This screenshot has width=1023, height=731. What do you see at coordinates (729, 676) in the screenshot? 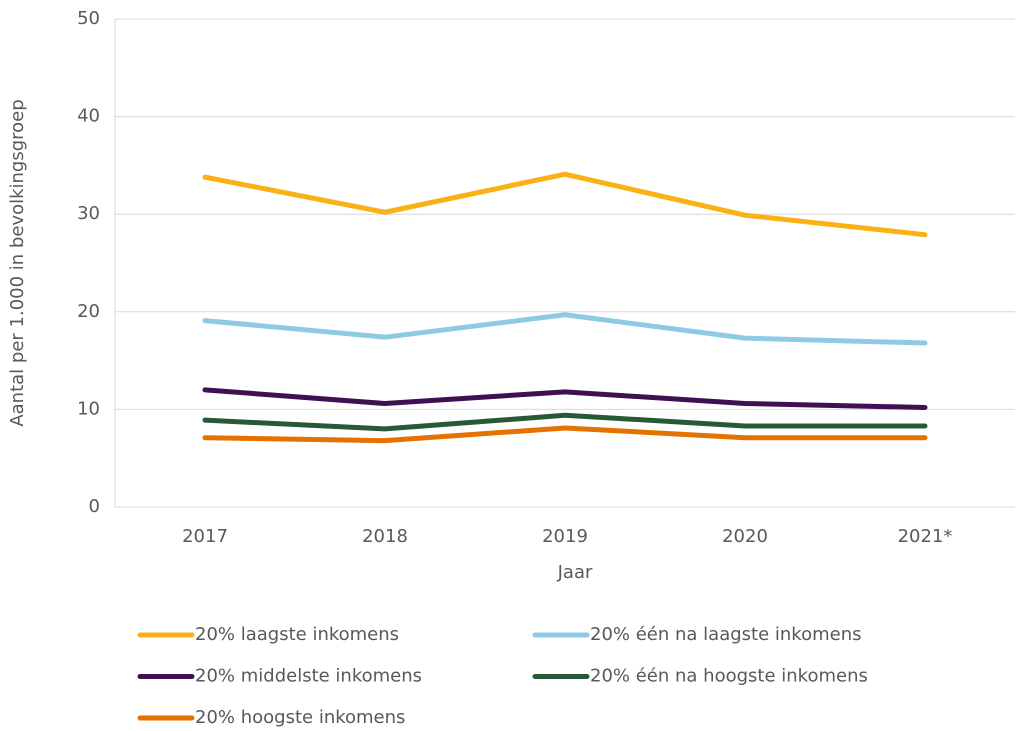
I see `legend-label: 20% één na hoogste inkomens` at bounding box center [729, 676].